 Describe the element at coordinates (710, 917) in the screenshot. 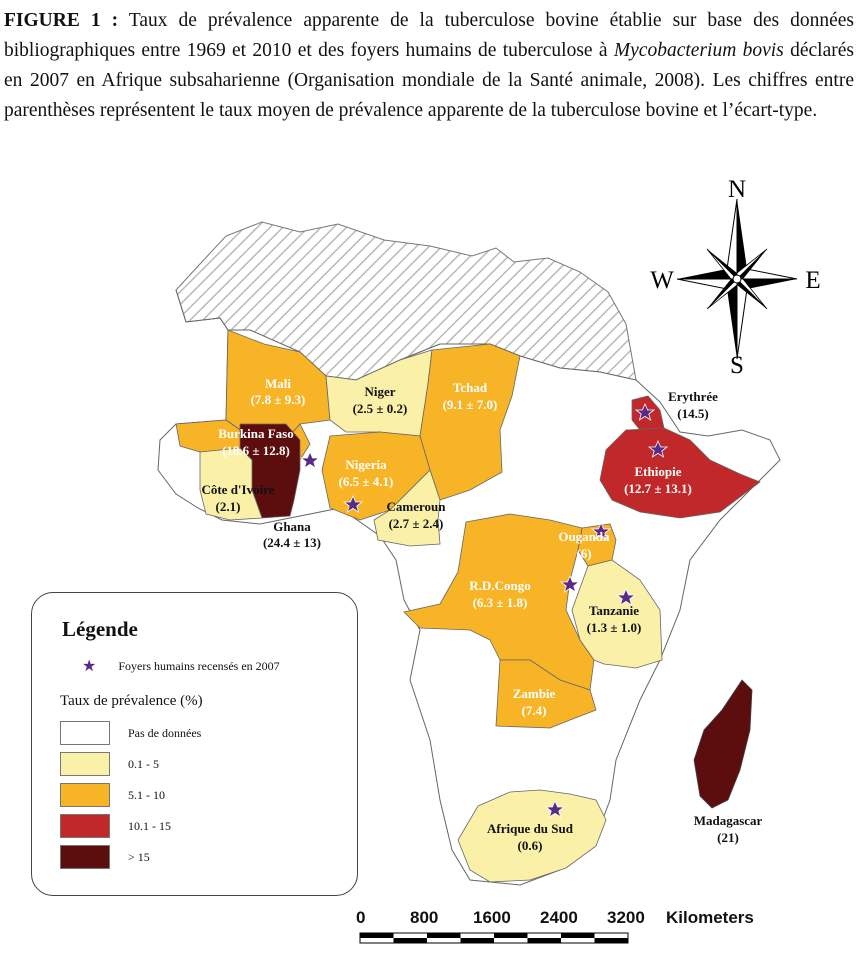

I see `scale-unit: Kilometers` at that location.